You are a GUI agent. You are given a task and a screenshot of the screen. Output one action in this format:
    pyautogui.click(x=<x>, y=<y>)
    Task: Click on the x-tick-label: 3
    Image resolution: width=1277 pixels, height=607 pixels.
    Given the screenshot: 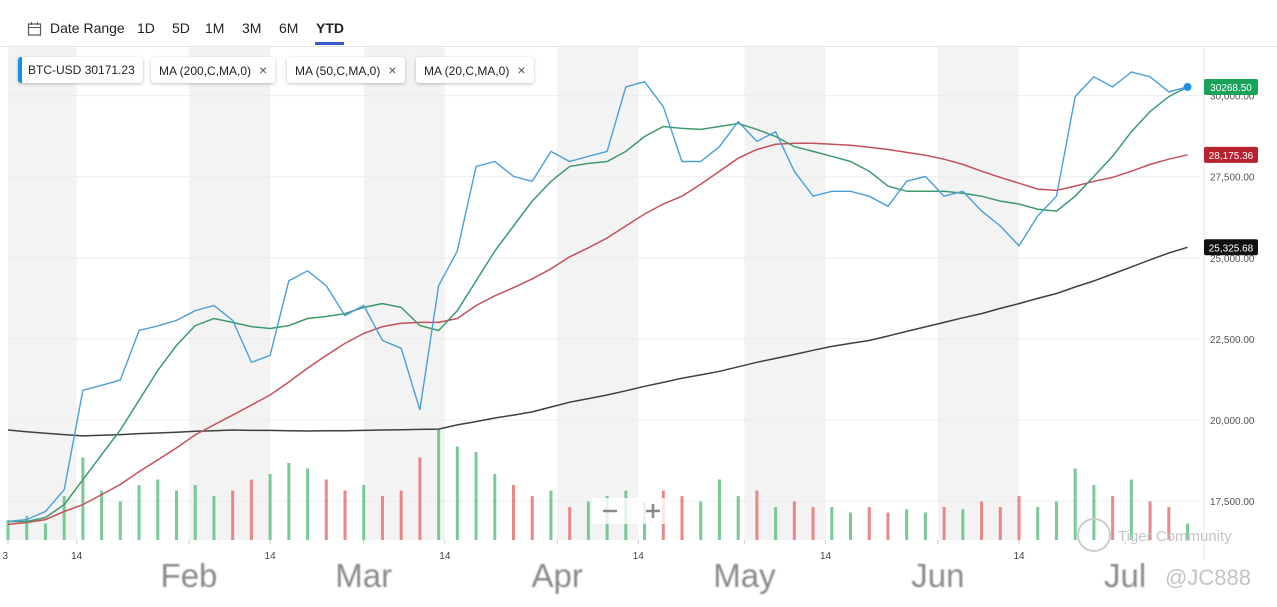 What is the action you would take?
    pyautogui.click(x=5, y=556)
    